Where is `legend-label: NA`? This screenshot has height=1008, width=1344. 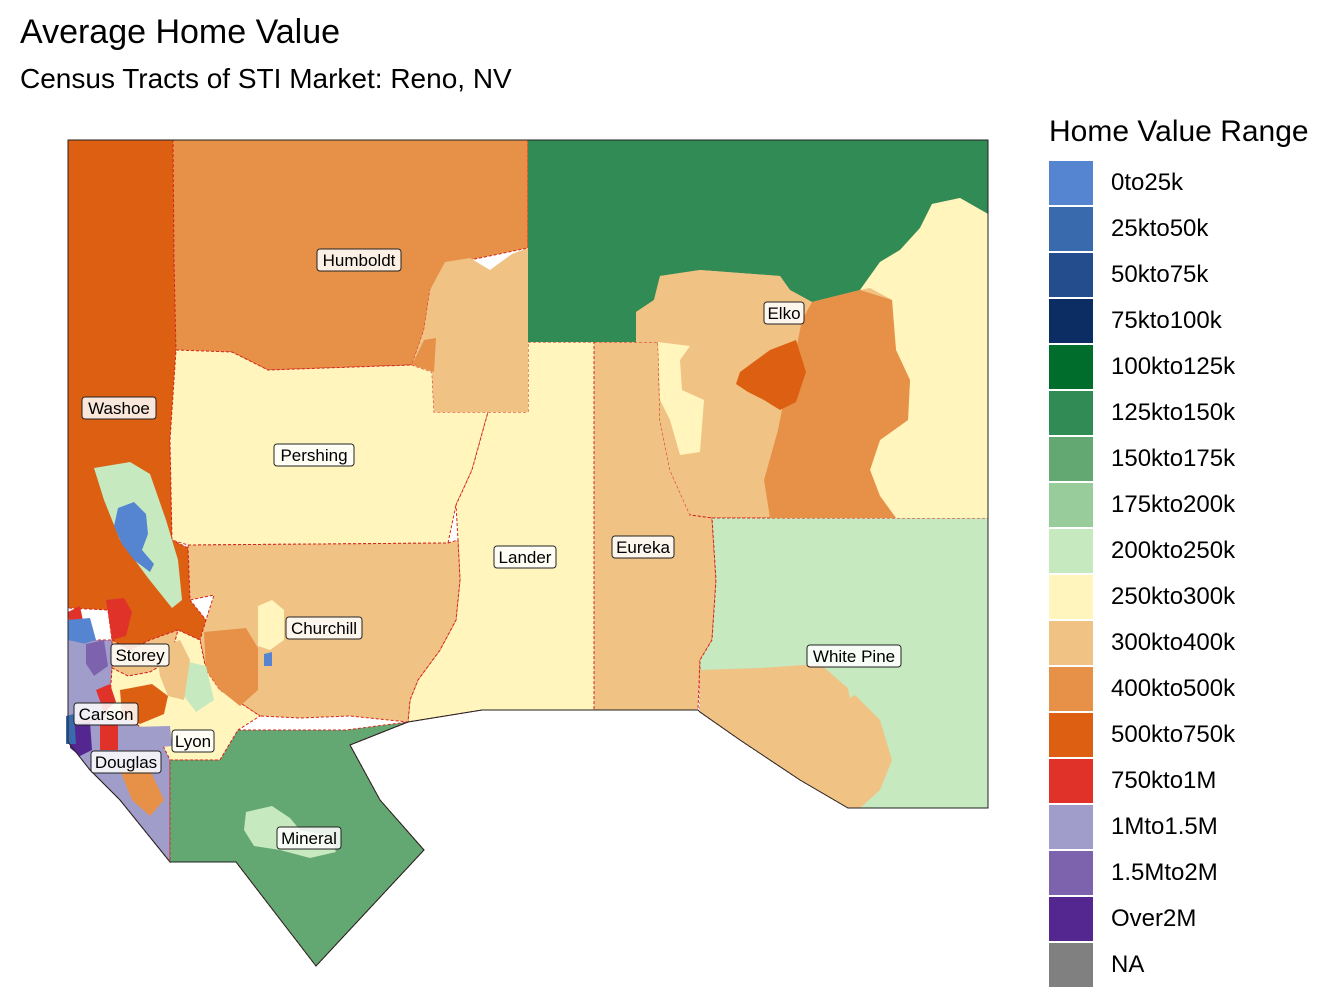
legend-label: NA is located at coordinates (1128, 964).